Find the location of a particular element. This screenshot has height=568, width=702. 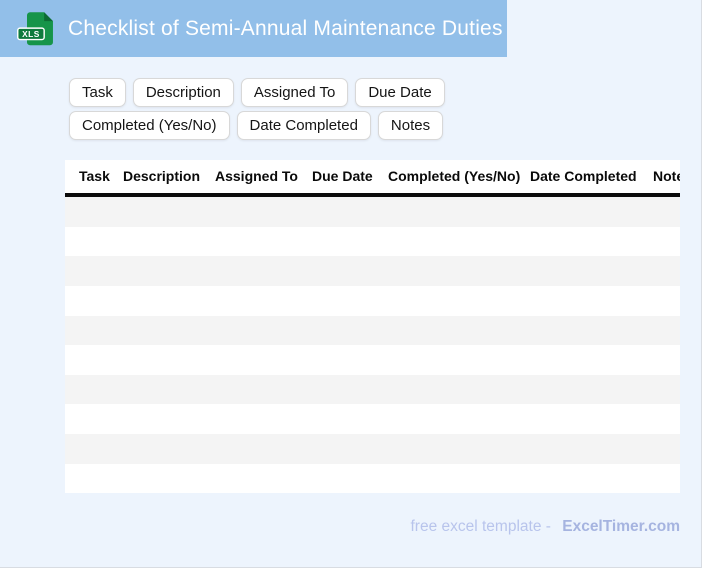

chip-due-date: Due Date is located at coordinates (400, 92).